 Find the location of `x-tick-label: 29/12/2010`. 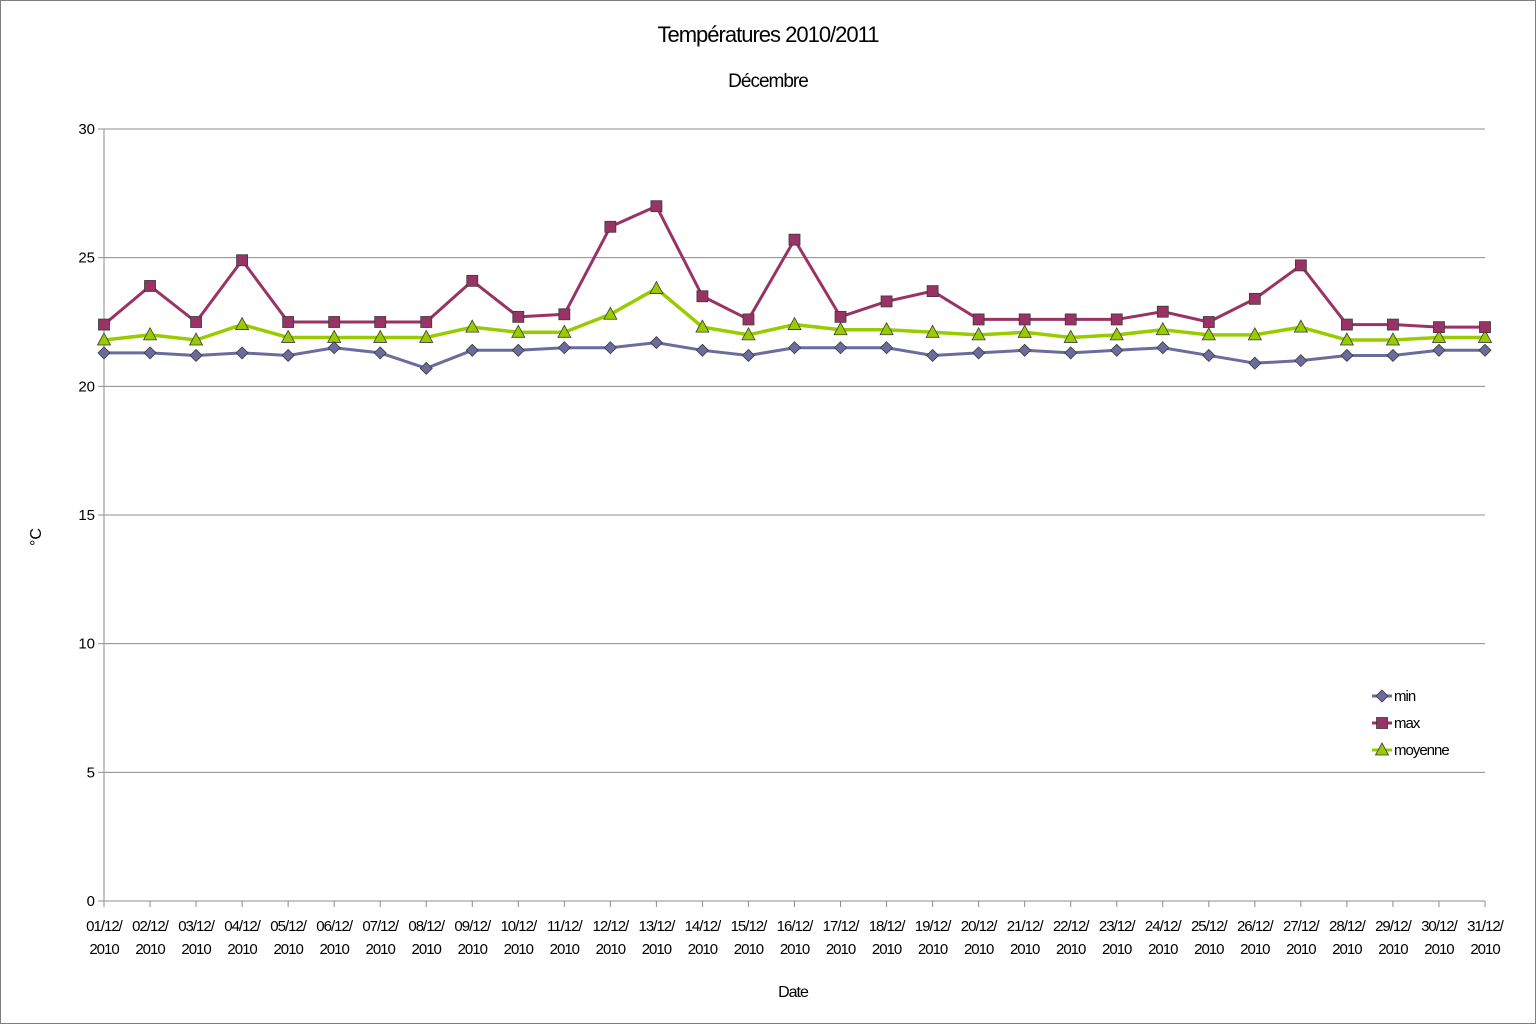

x-tick-label: 29/12/2010 is located at coordinates (1394, 938).